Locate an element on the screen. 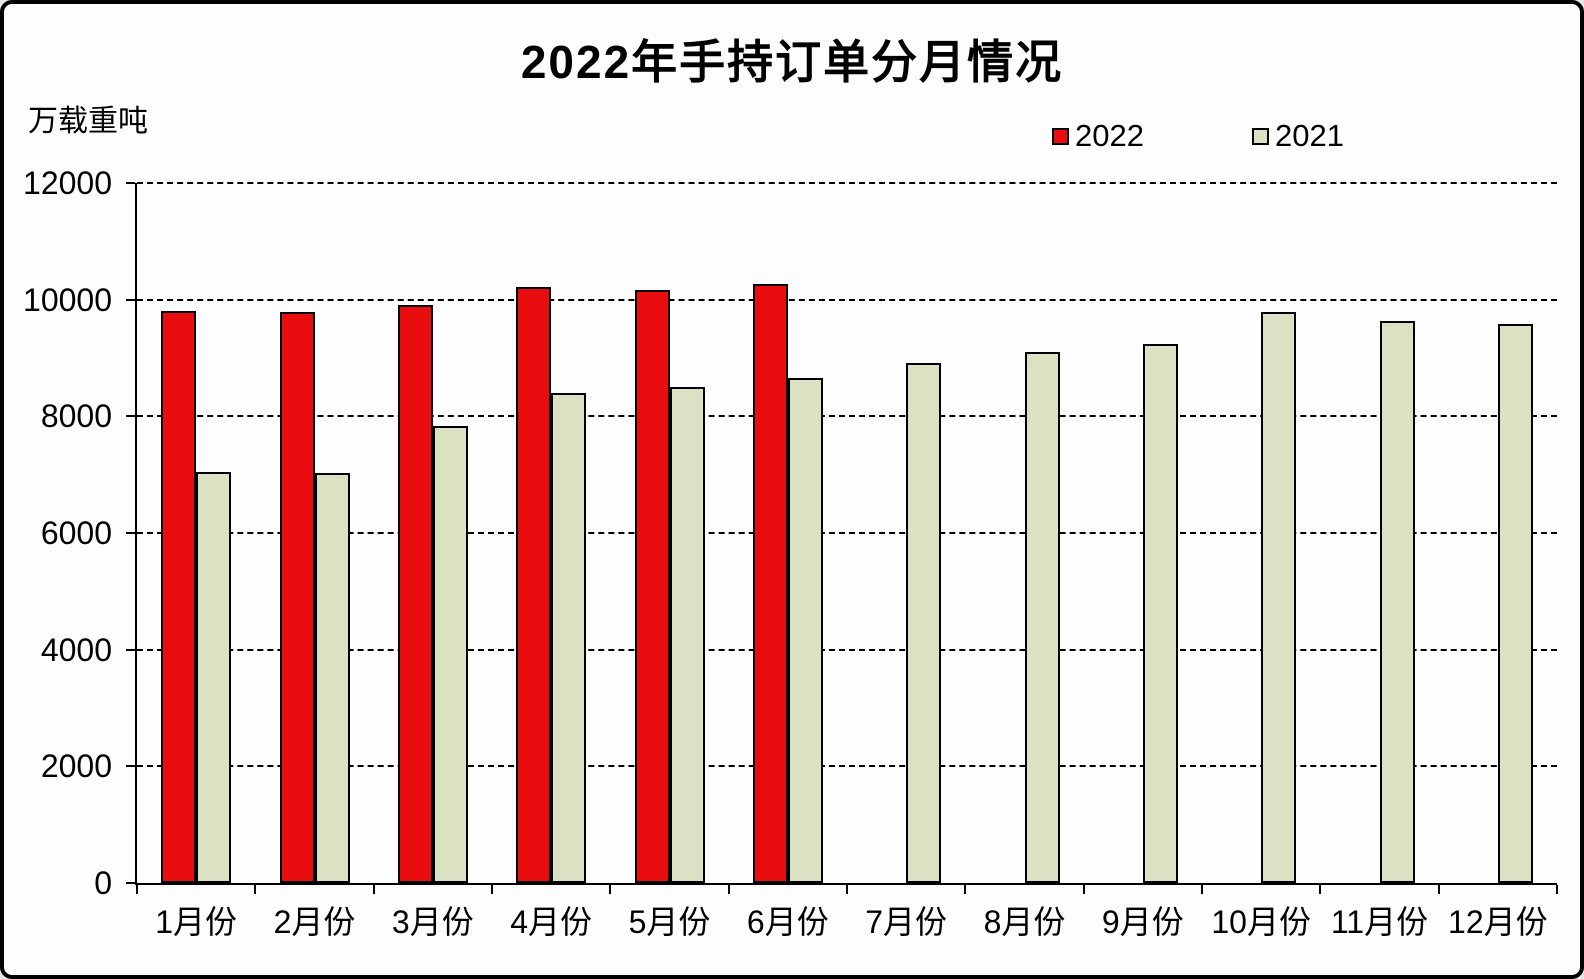  legend-item-2021: 2021 is located at coordinates (1297, 136).